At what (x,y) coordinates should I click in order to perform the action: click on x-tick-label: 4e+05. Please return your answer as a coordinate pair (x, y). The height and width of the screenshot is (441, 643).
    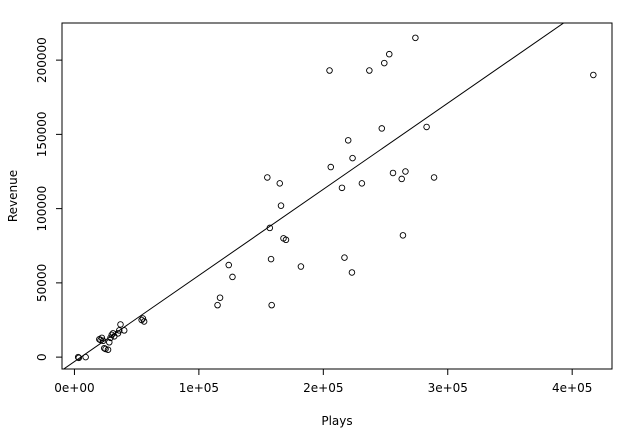
    Looking at the image, I should click on (572, 388).